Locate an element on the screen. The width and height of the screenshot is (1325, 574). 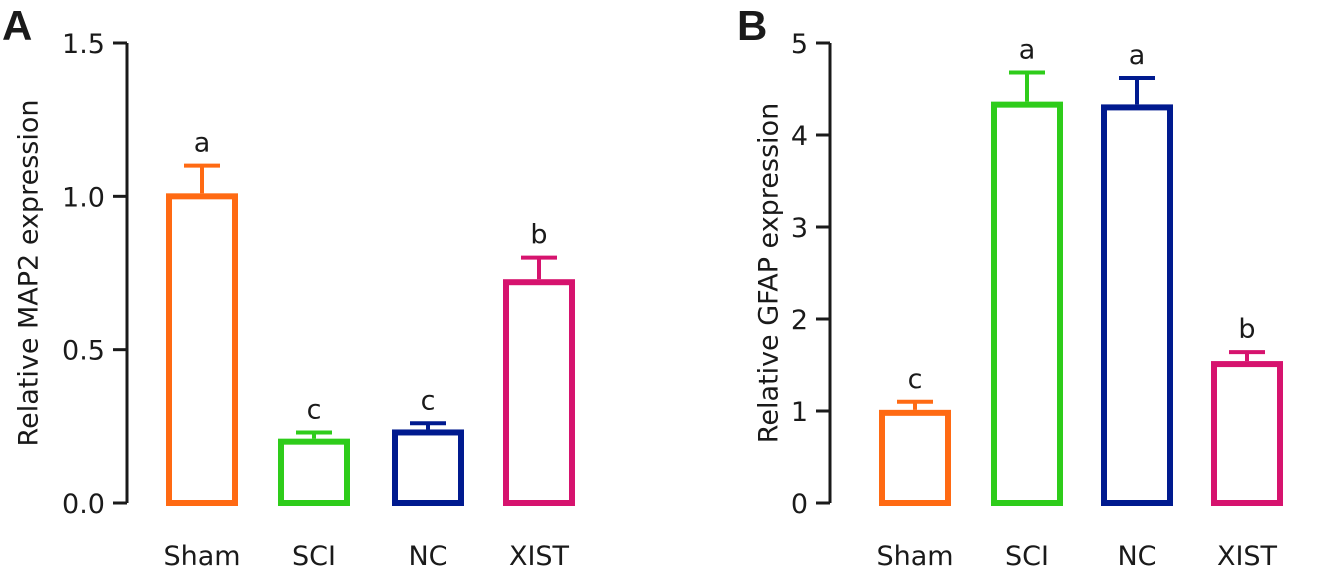
y-tick-label: 4 is located at coordinates (799, 136).